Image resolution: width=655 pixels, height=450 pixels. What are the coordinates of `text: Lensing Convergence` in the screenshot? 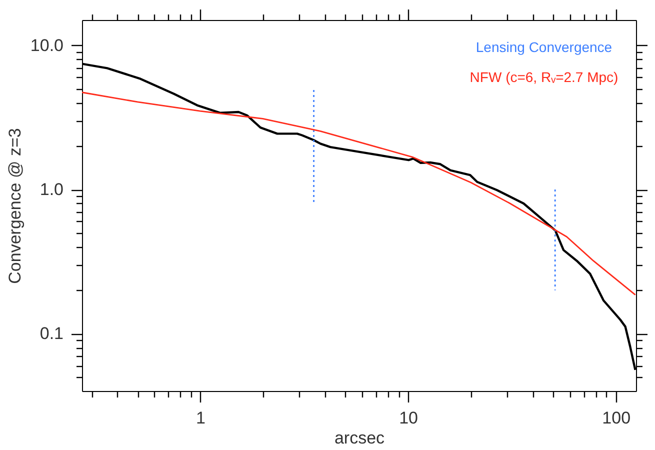 It's located at (544, 47).